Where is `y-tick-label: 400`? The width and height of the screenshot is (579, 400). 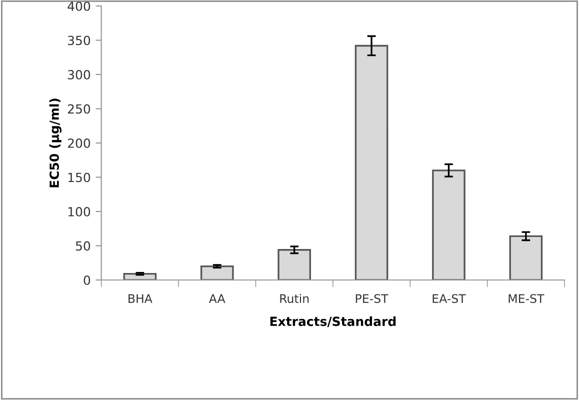
y-tick-label: 400 is located at coordinates (79, 6).